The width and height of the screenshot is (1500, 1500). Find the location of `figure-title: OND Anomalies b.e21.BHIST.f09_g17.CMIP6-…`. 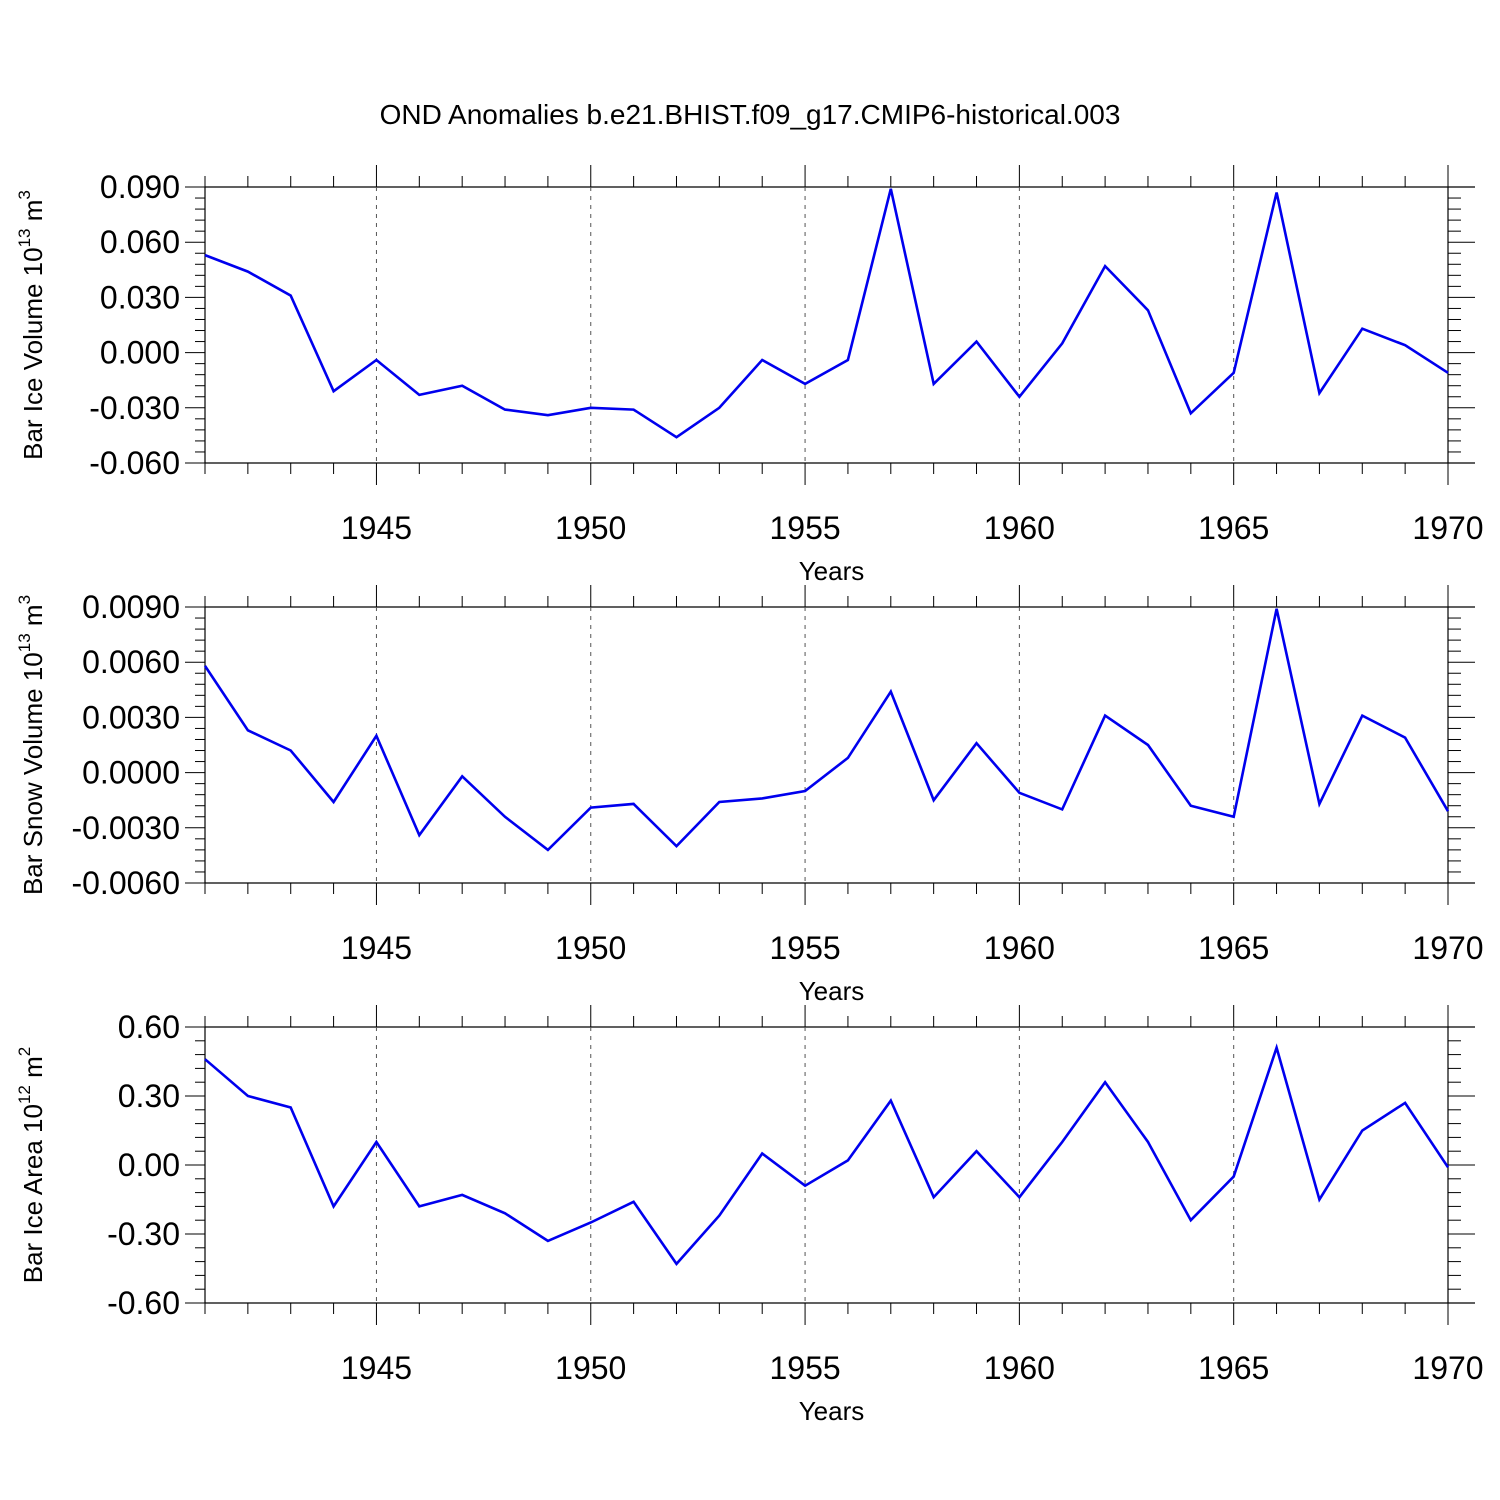

figure-title: OND Anomalies b.e21.BHIST.f09_g17.CMIP6-… is located at coordinates (750, 114).